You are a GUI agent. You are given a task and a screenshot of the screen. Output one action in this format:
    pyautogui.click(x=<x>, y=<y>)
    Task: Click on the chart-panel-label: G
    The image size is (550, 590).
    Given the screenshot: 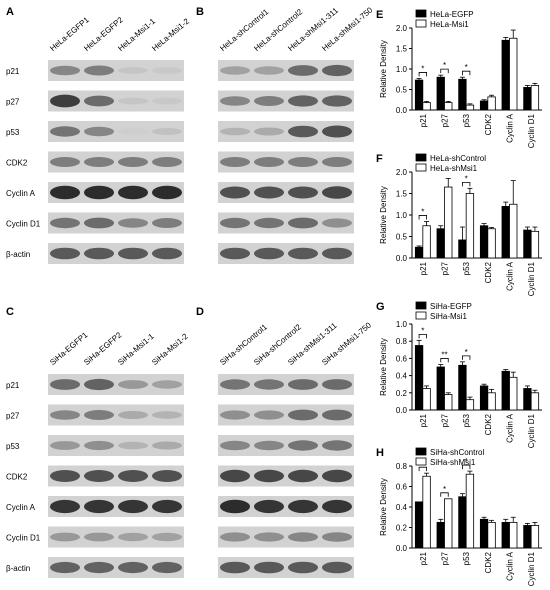 What is the action you would take?
    pyautogui.click(x=380, y=307)
    